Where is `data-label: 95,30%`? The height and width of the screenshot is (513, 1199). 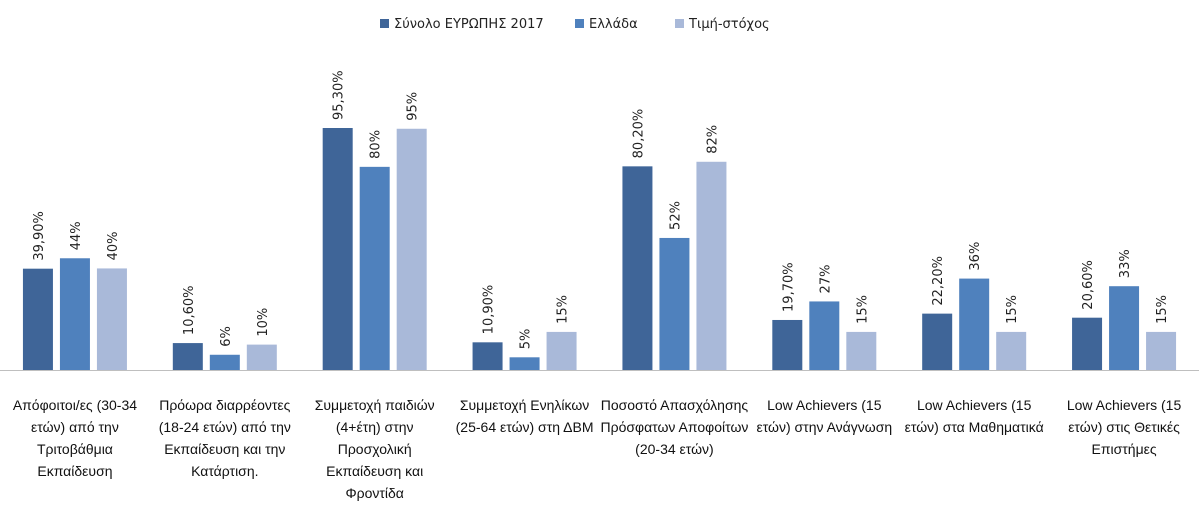 data-label: 95,30% is located at coordinates (339, 95).